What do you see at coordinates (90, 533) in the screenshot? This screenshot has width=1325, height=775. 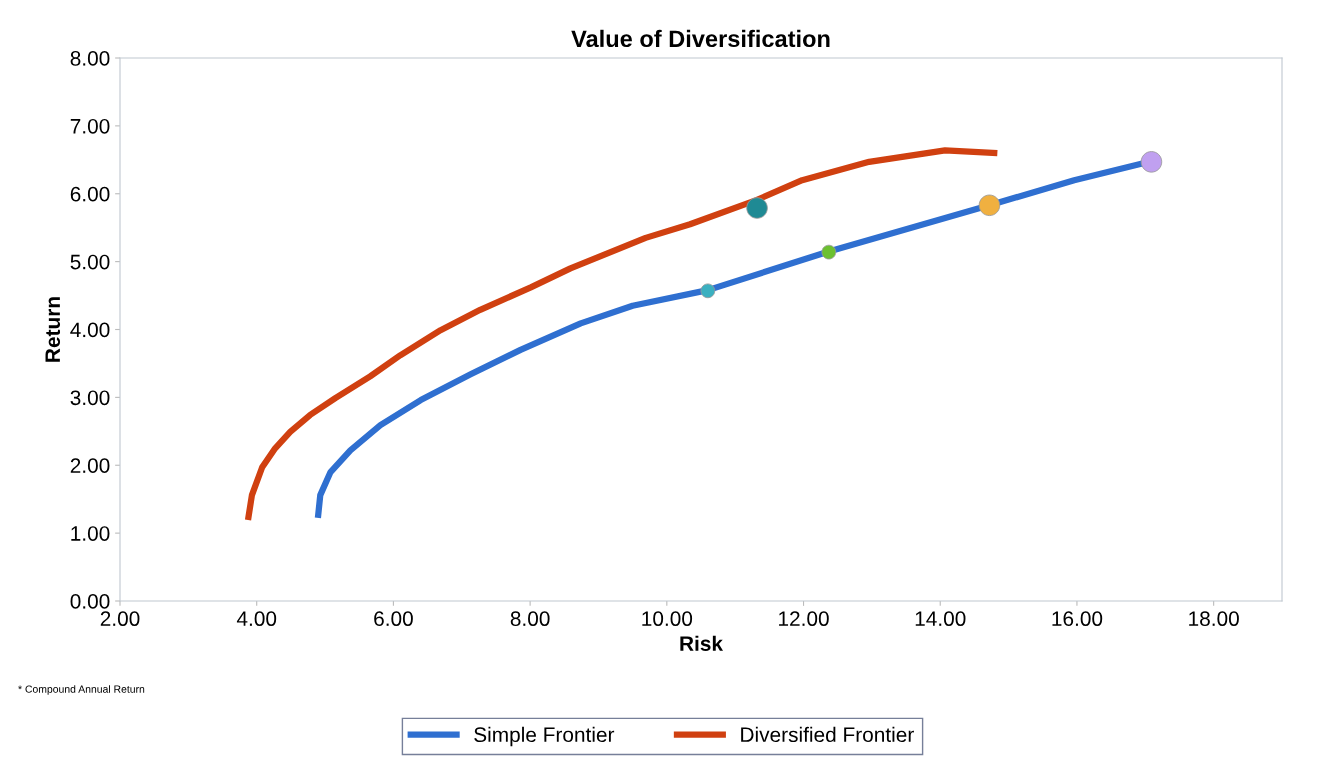 I see `y-tick-label: 1.00` at bounding box center [90, 533].